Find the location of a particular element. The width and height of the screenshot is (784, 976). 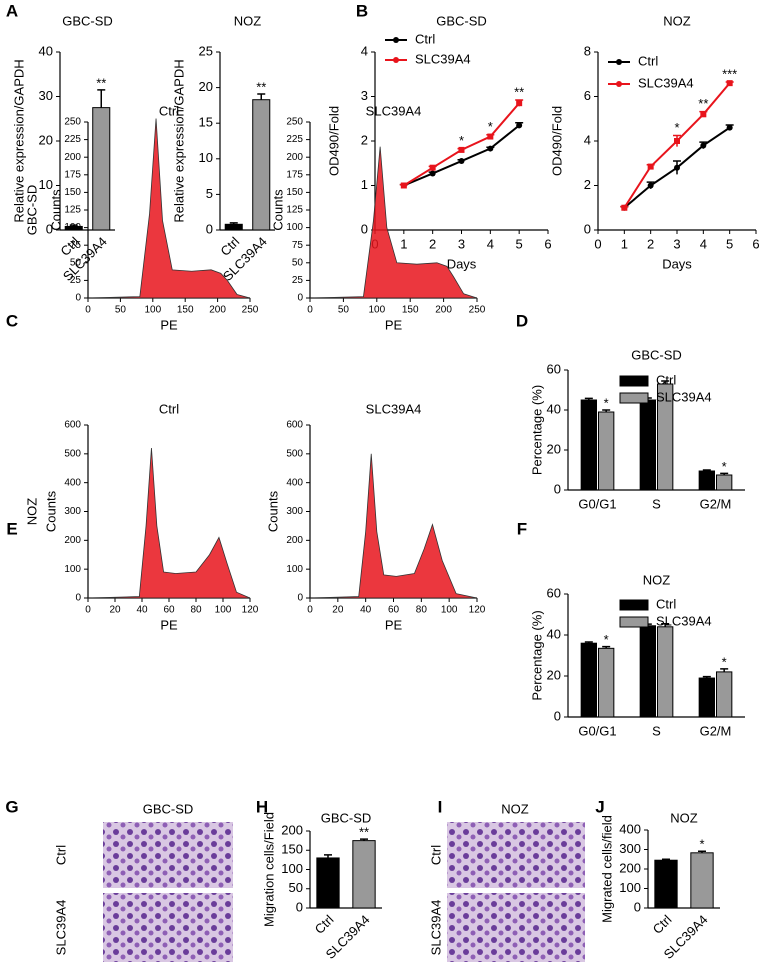

chart-title: Ctrl is located at coordinates (169, 110).